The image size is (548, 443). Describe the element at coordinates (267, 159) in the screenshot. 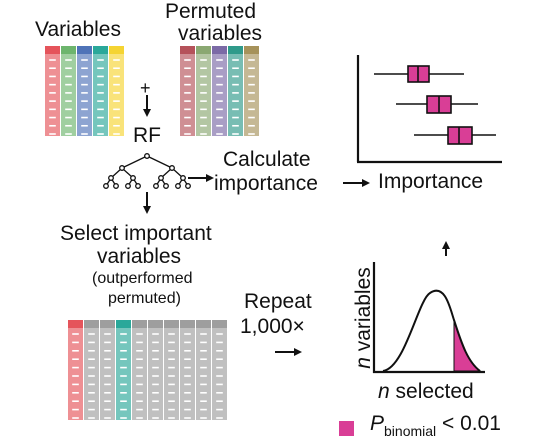

I see `calculate-label-line1: Calculate` at that location.